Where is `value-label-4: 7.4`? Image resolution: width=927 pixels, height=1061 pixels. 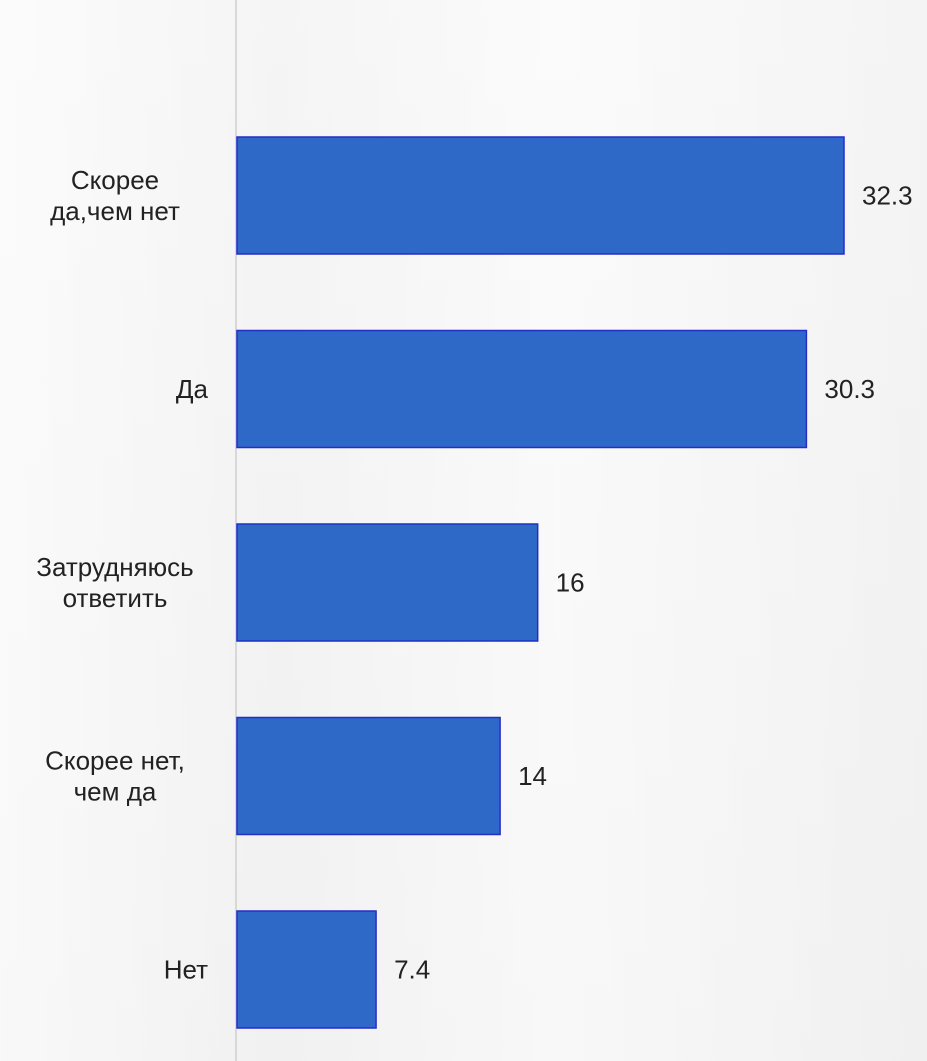 value-label-4: 7.4 is located at coordinates (412, 970).